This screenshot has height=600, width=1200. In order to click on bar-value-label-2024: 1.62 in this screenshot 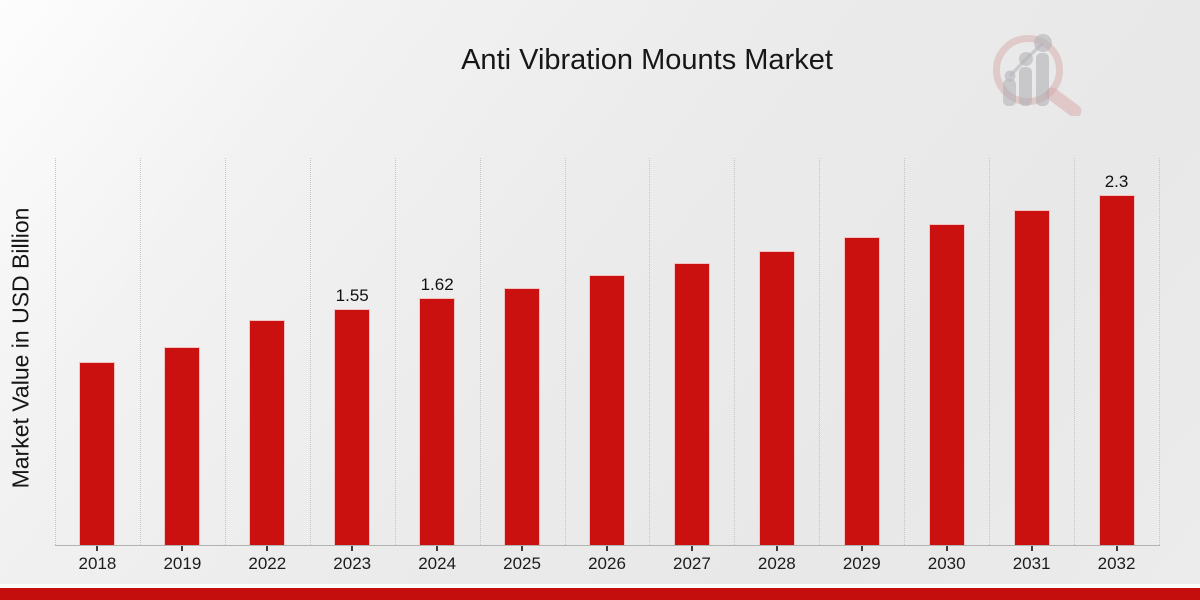, I will do `click(437, 284)`.